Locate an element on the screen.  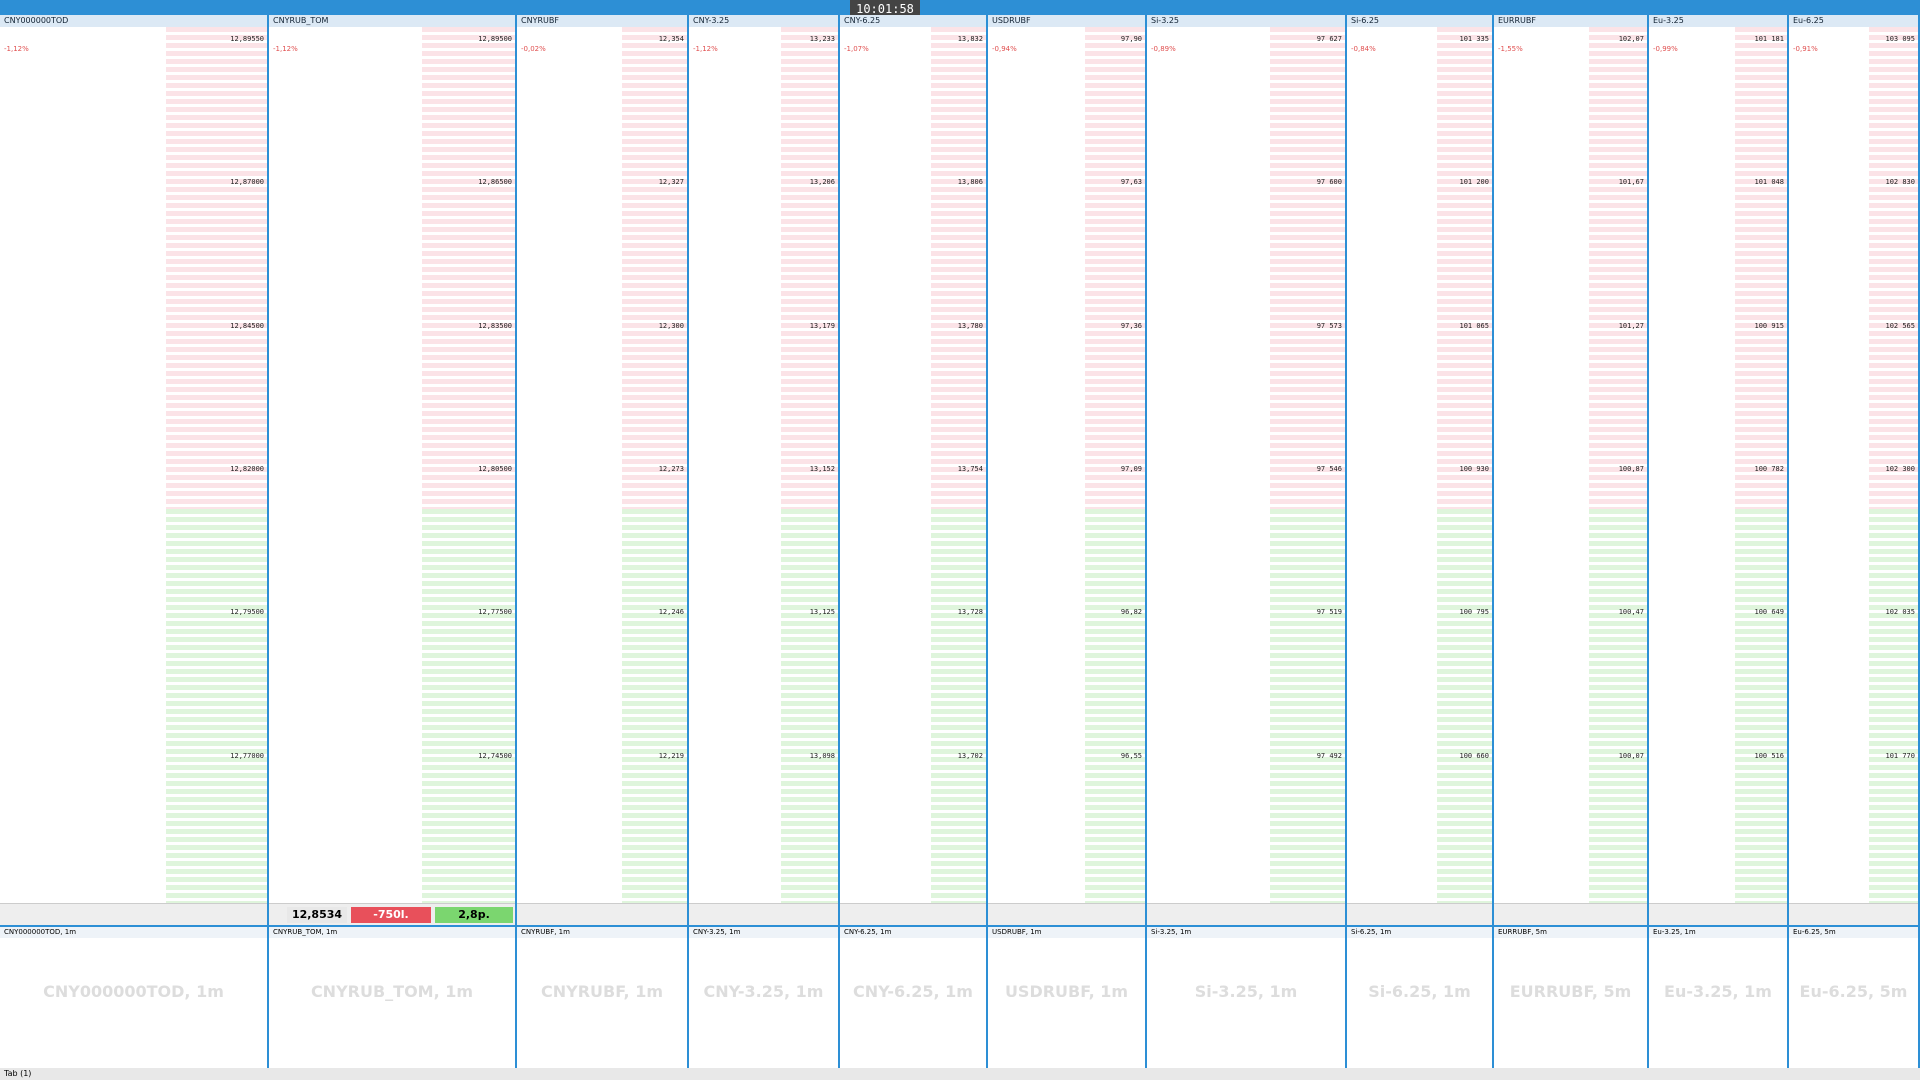
price-level: 13,179 is located at coordinates (822, 325).